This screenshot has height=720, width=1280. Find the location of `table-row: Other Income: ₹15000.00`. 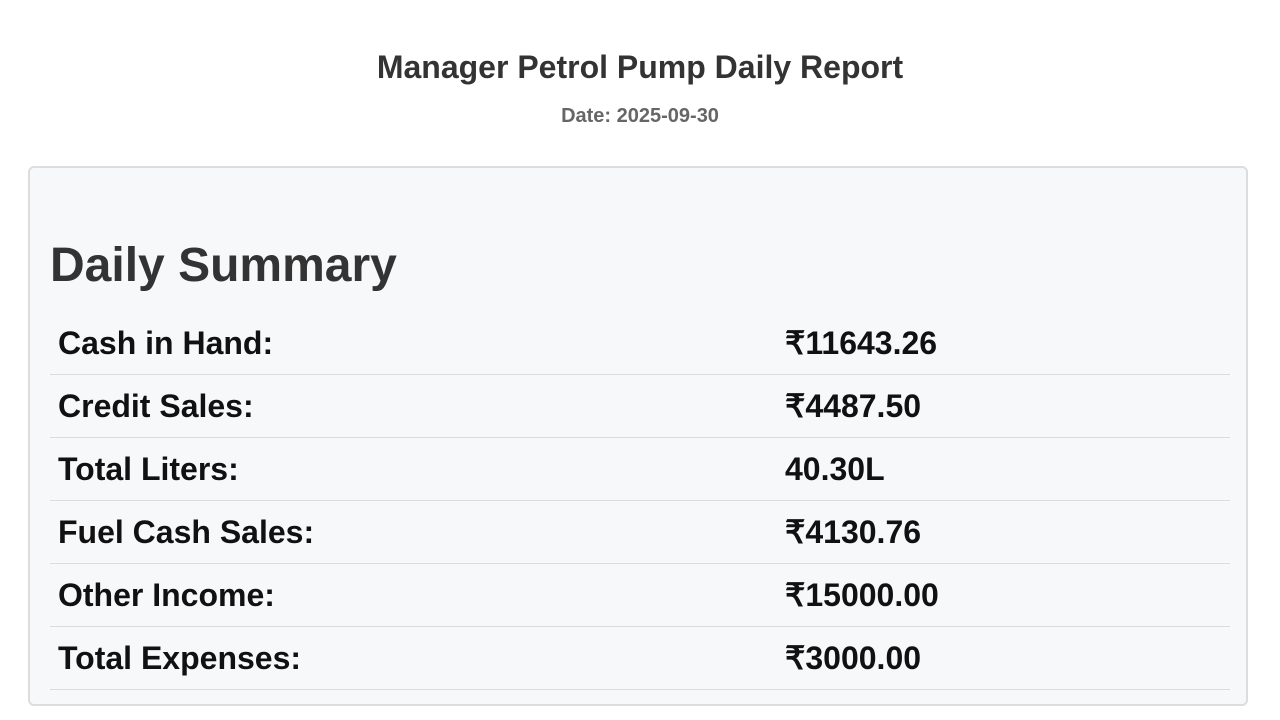

table-row: Other Income: ₹15000.00 is located at coordinates (640, 595).